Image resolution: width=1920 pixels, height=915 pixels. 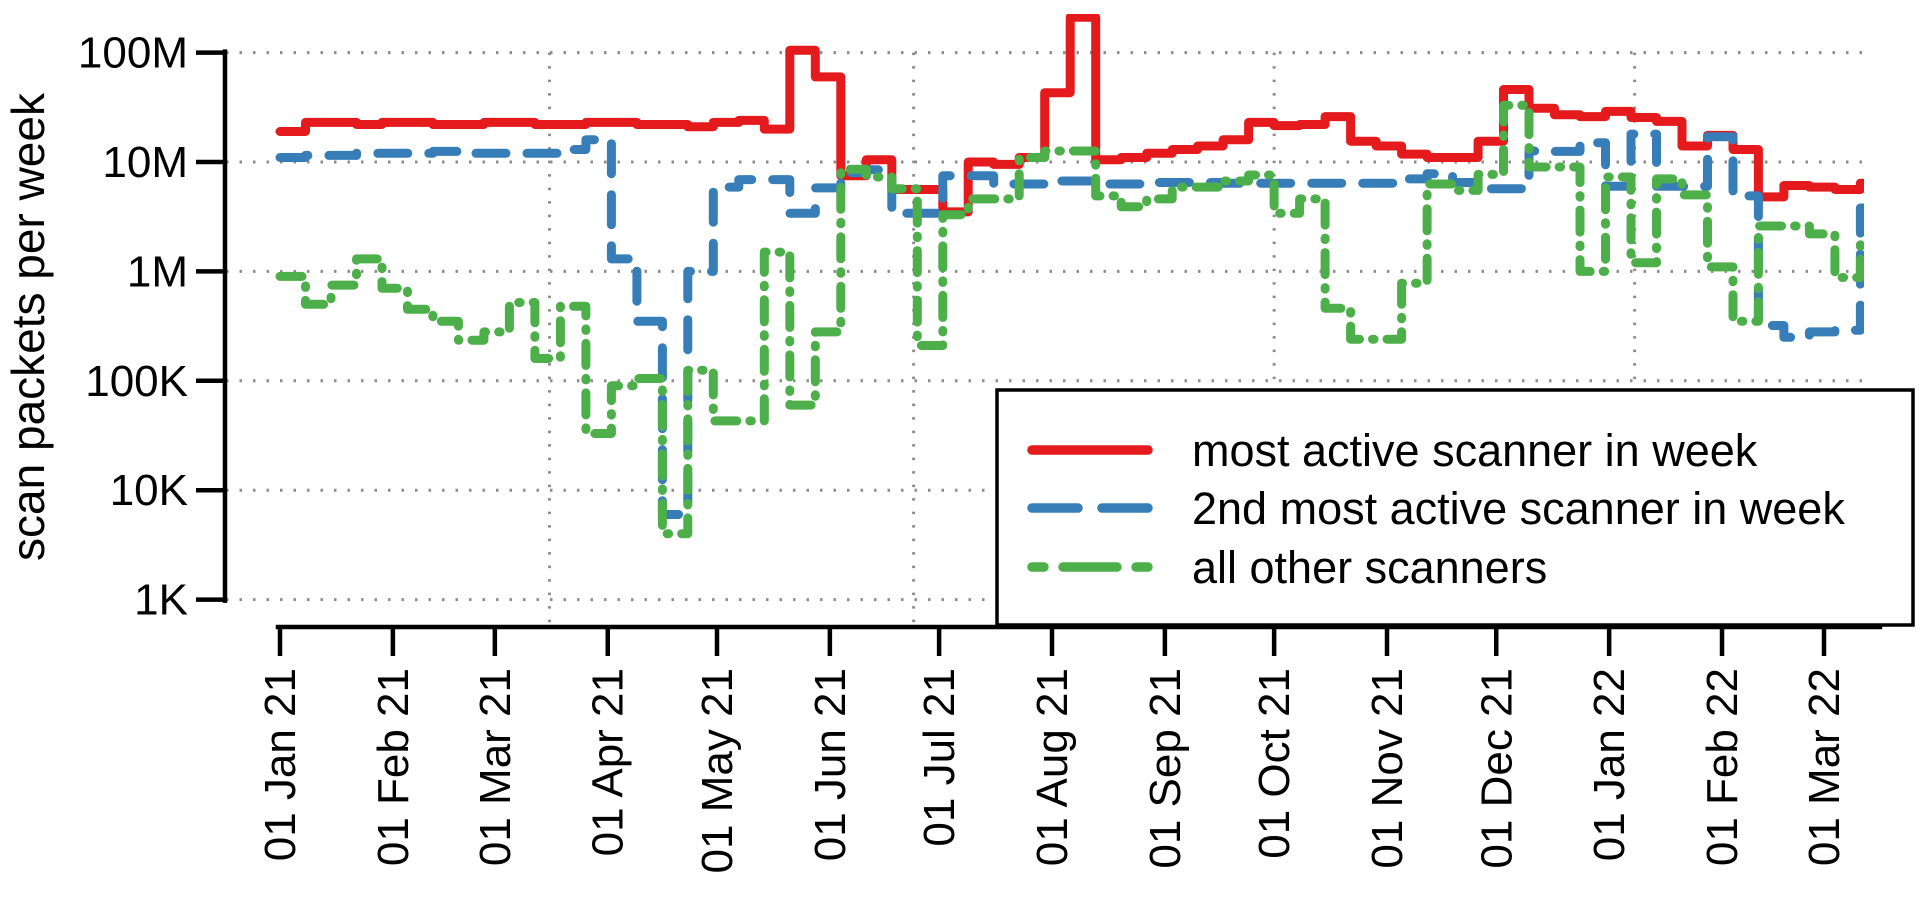 What do you see at coordinates (1274, 763) in the screenshot?
I see `x-tick-label: 01 Oct 21` at bounding box center [1274, 763].